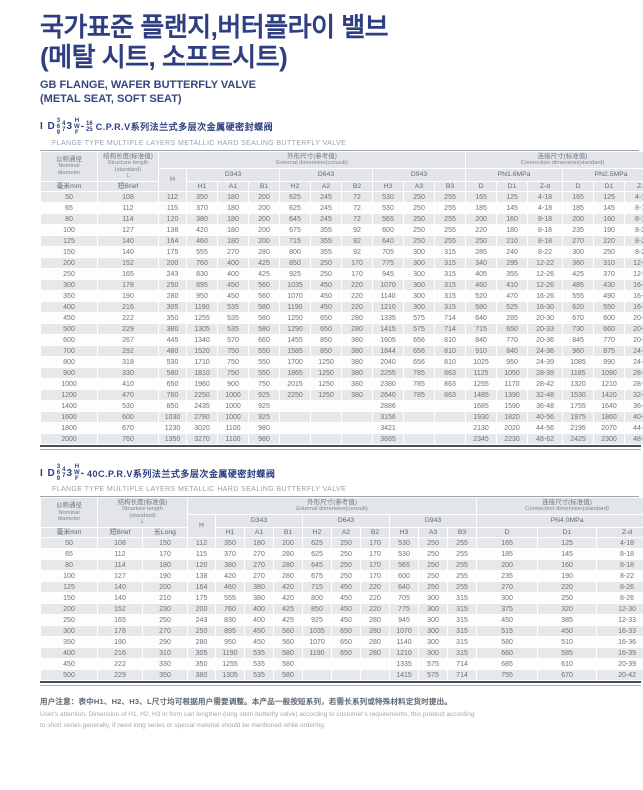  What do you see at coordinates (340, 684) in the screenshot?
I see `t2-bottom-rule` at bounding box center [340, 684].